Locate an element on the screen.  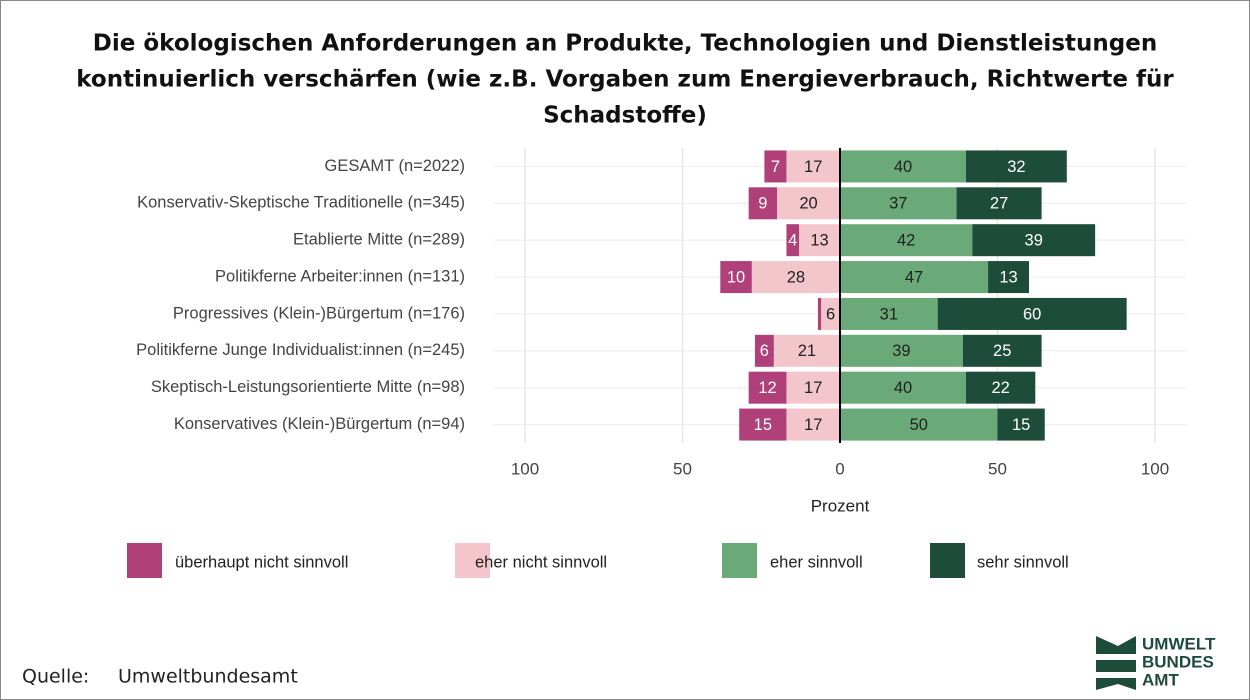
data-label: 27 is located at coordinates (999, 204).